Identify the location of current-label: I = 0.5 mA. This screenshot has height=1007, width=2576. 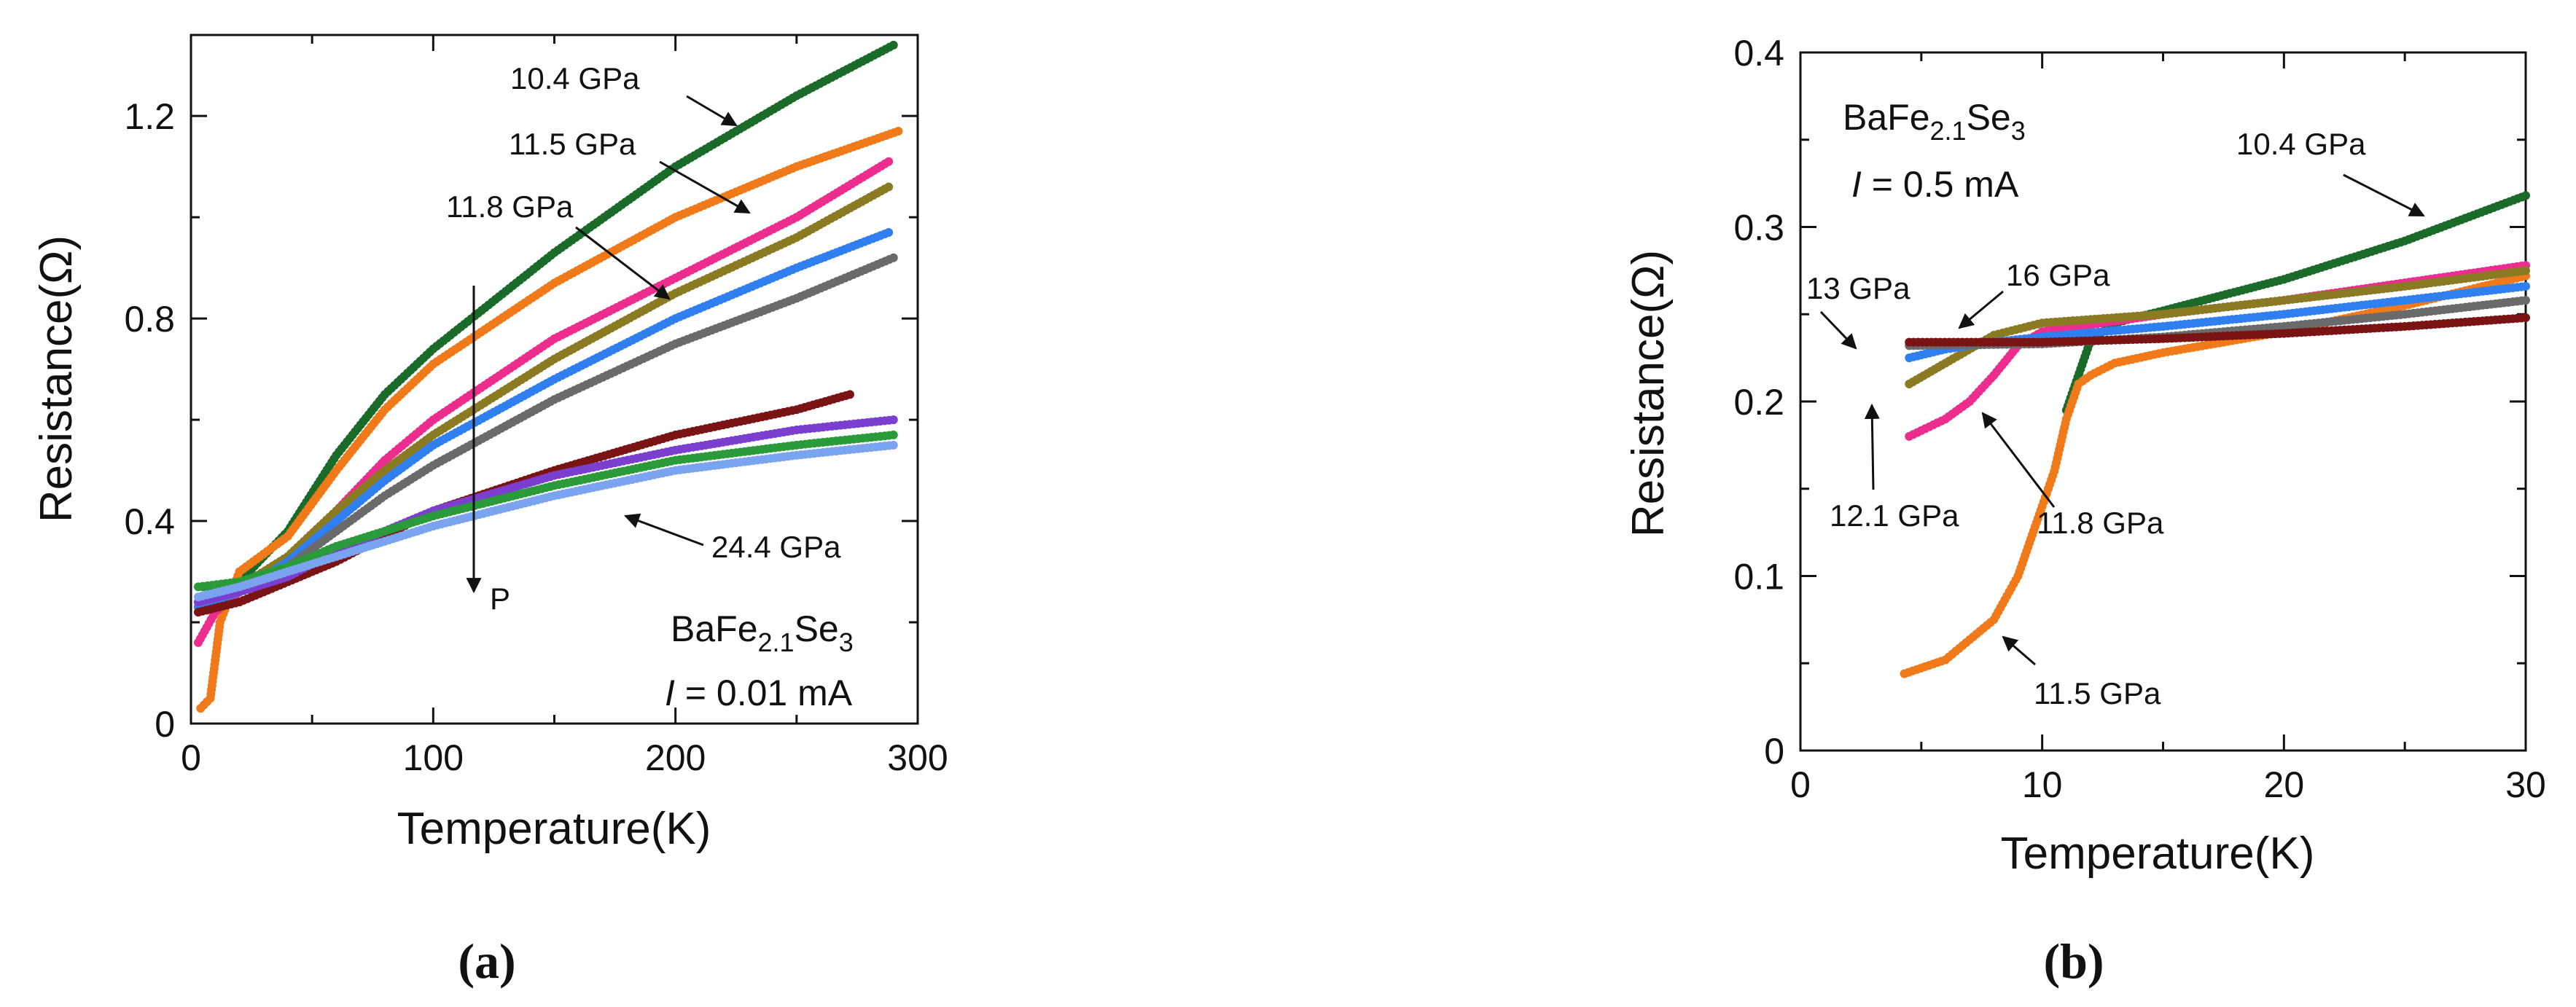
(1935, 185).